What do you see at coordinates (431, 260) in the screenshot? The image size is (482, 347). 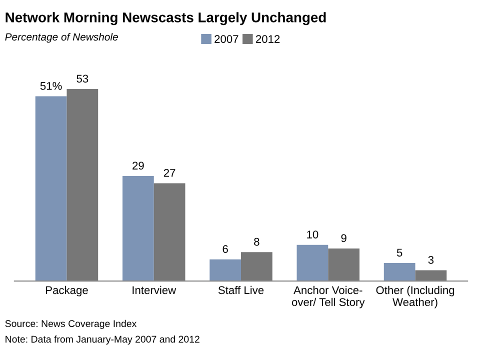 I see `data-label: 3` at bounding box center [431, 260].